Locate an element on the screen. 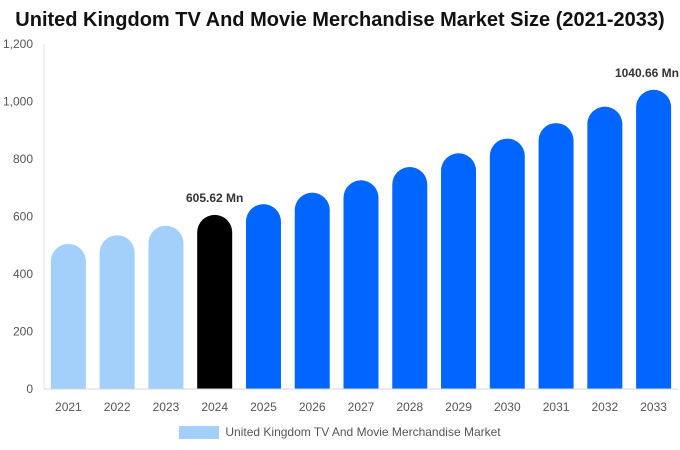 The width and height of the screenshot is (680, 450). x-tick-label: 2022 is located at coordinates (117, 407).